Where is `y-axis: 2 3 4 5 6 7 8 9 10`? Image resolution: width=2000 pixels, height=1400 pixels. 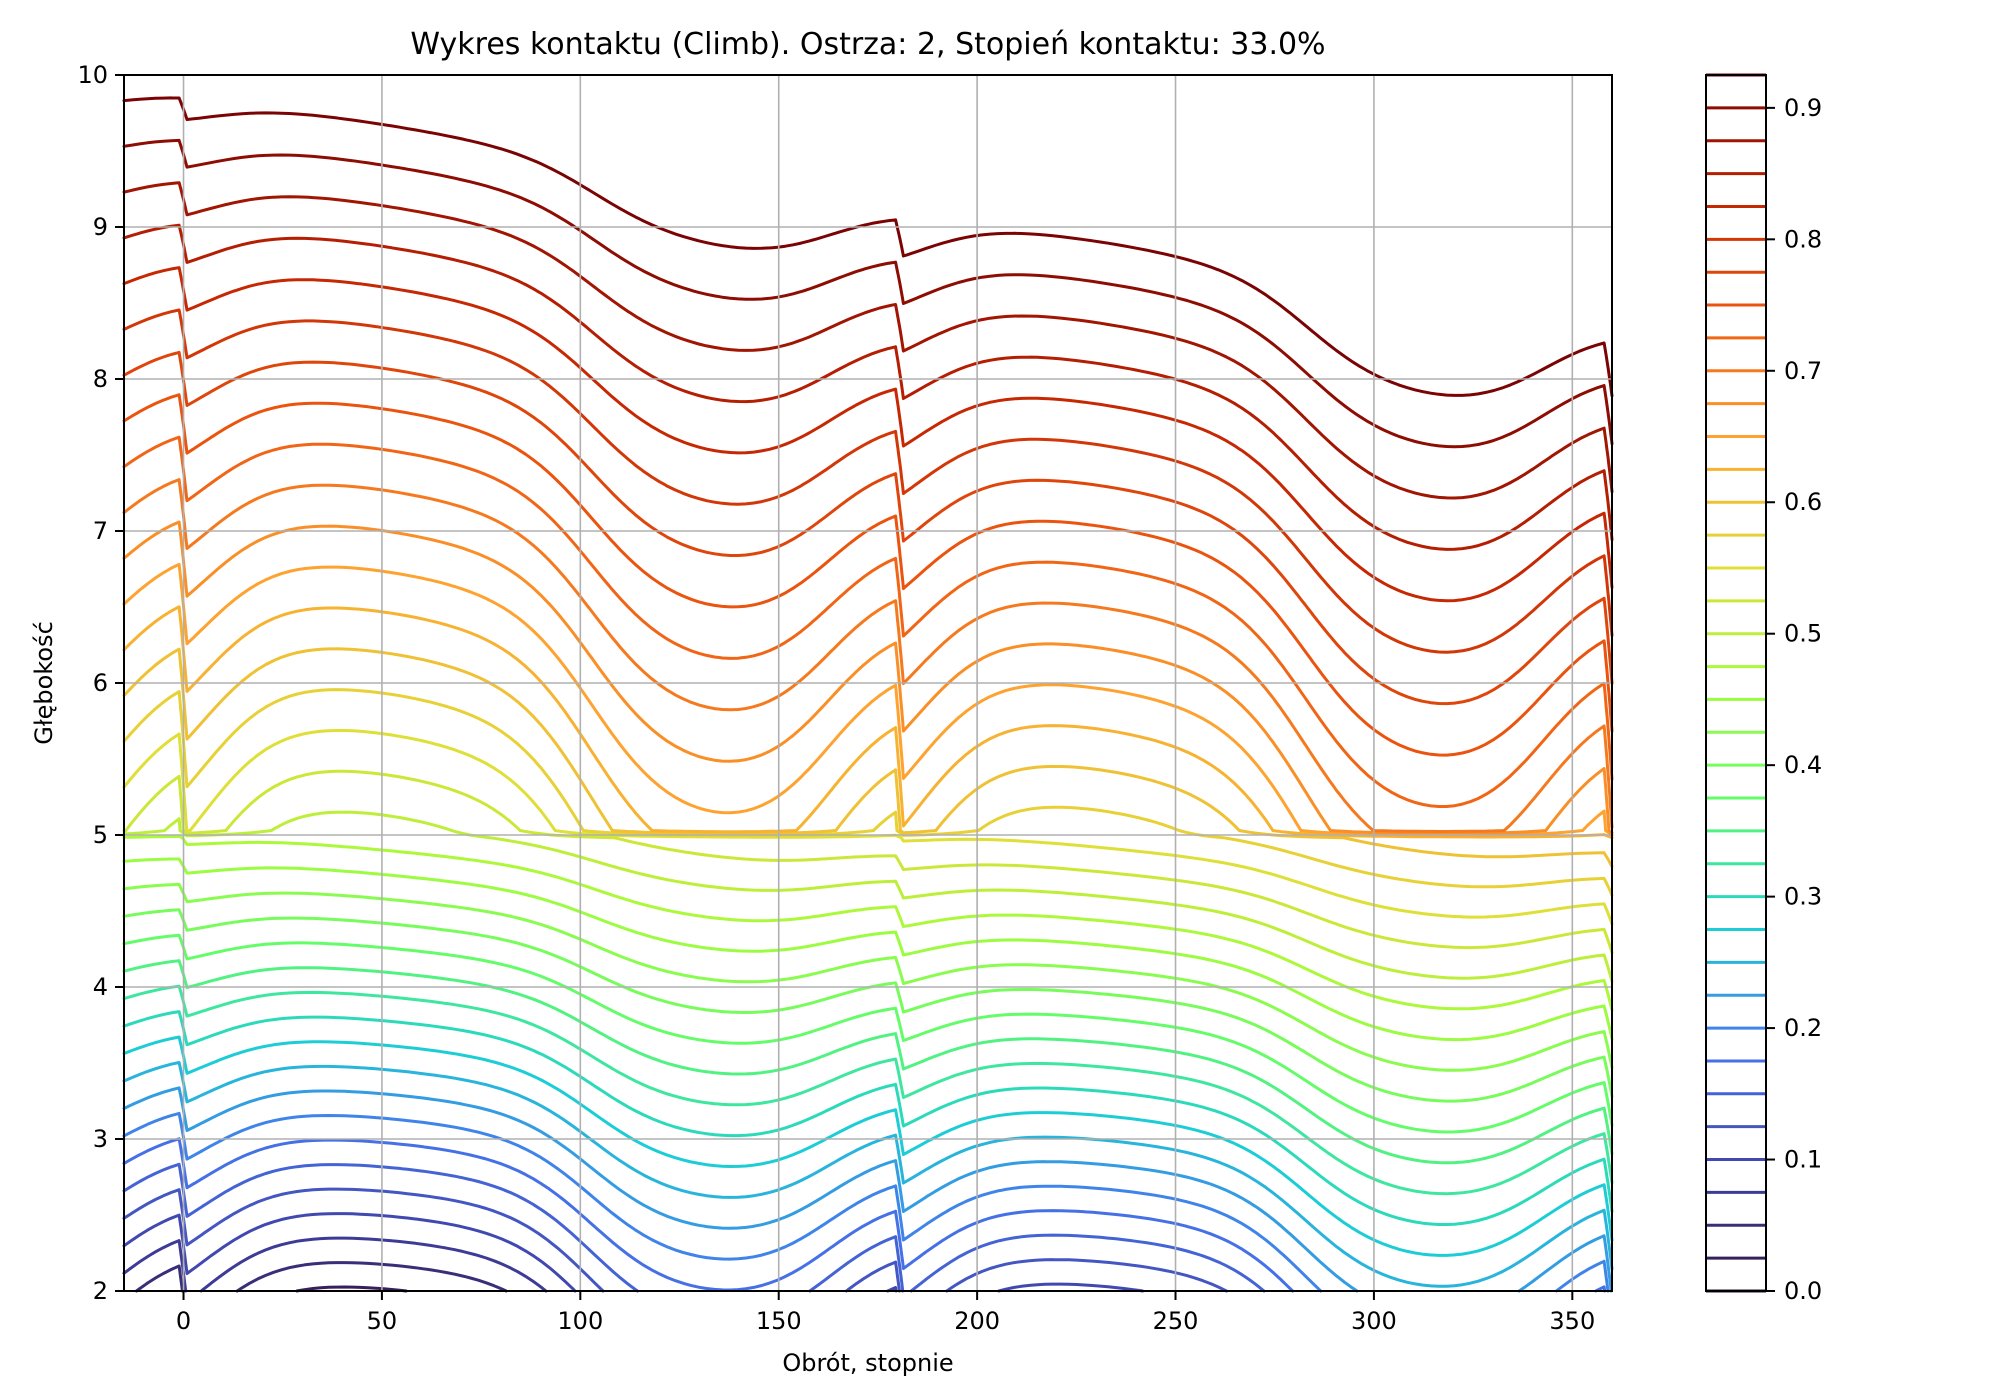 y-axis: 2 3 4 5 6 7 8 9 10 is located at coordinates (100, 683).